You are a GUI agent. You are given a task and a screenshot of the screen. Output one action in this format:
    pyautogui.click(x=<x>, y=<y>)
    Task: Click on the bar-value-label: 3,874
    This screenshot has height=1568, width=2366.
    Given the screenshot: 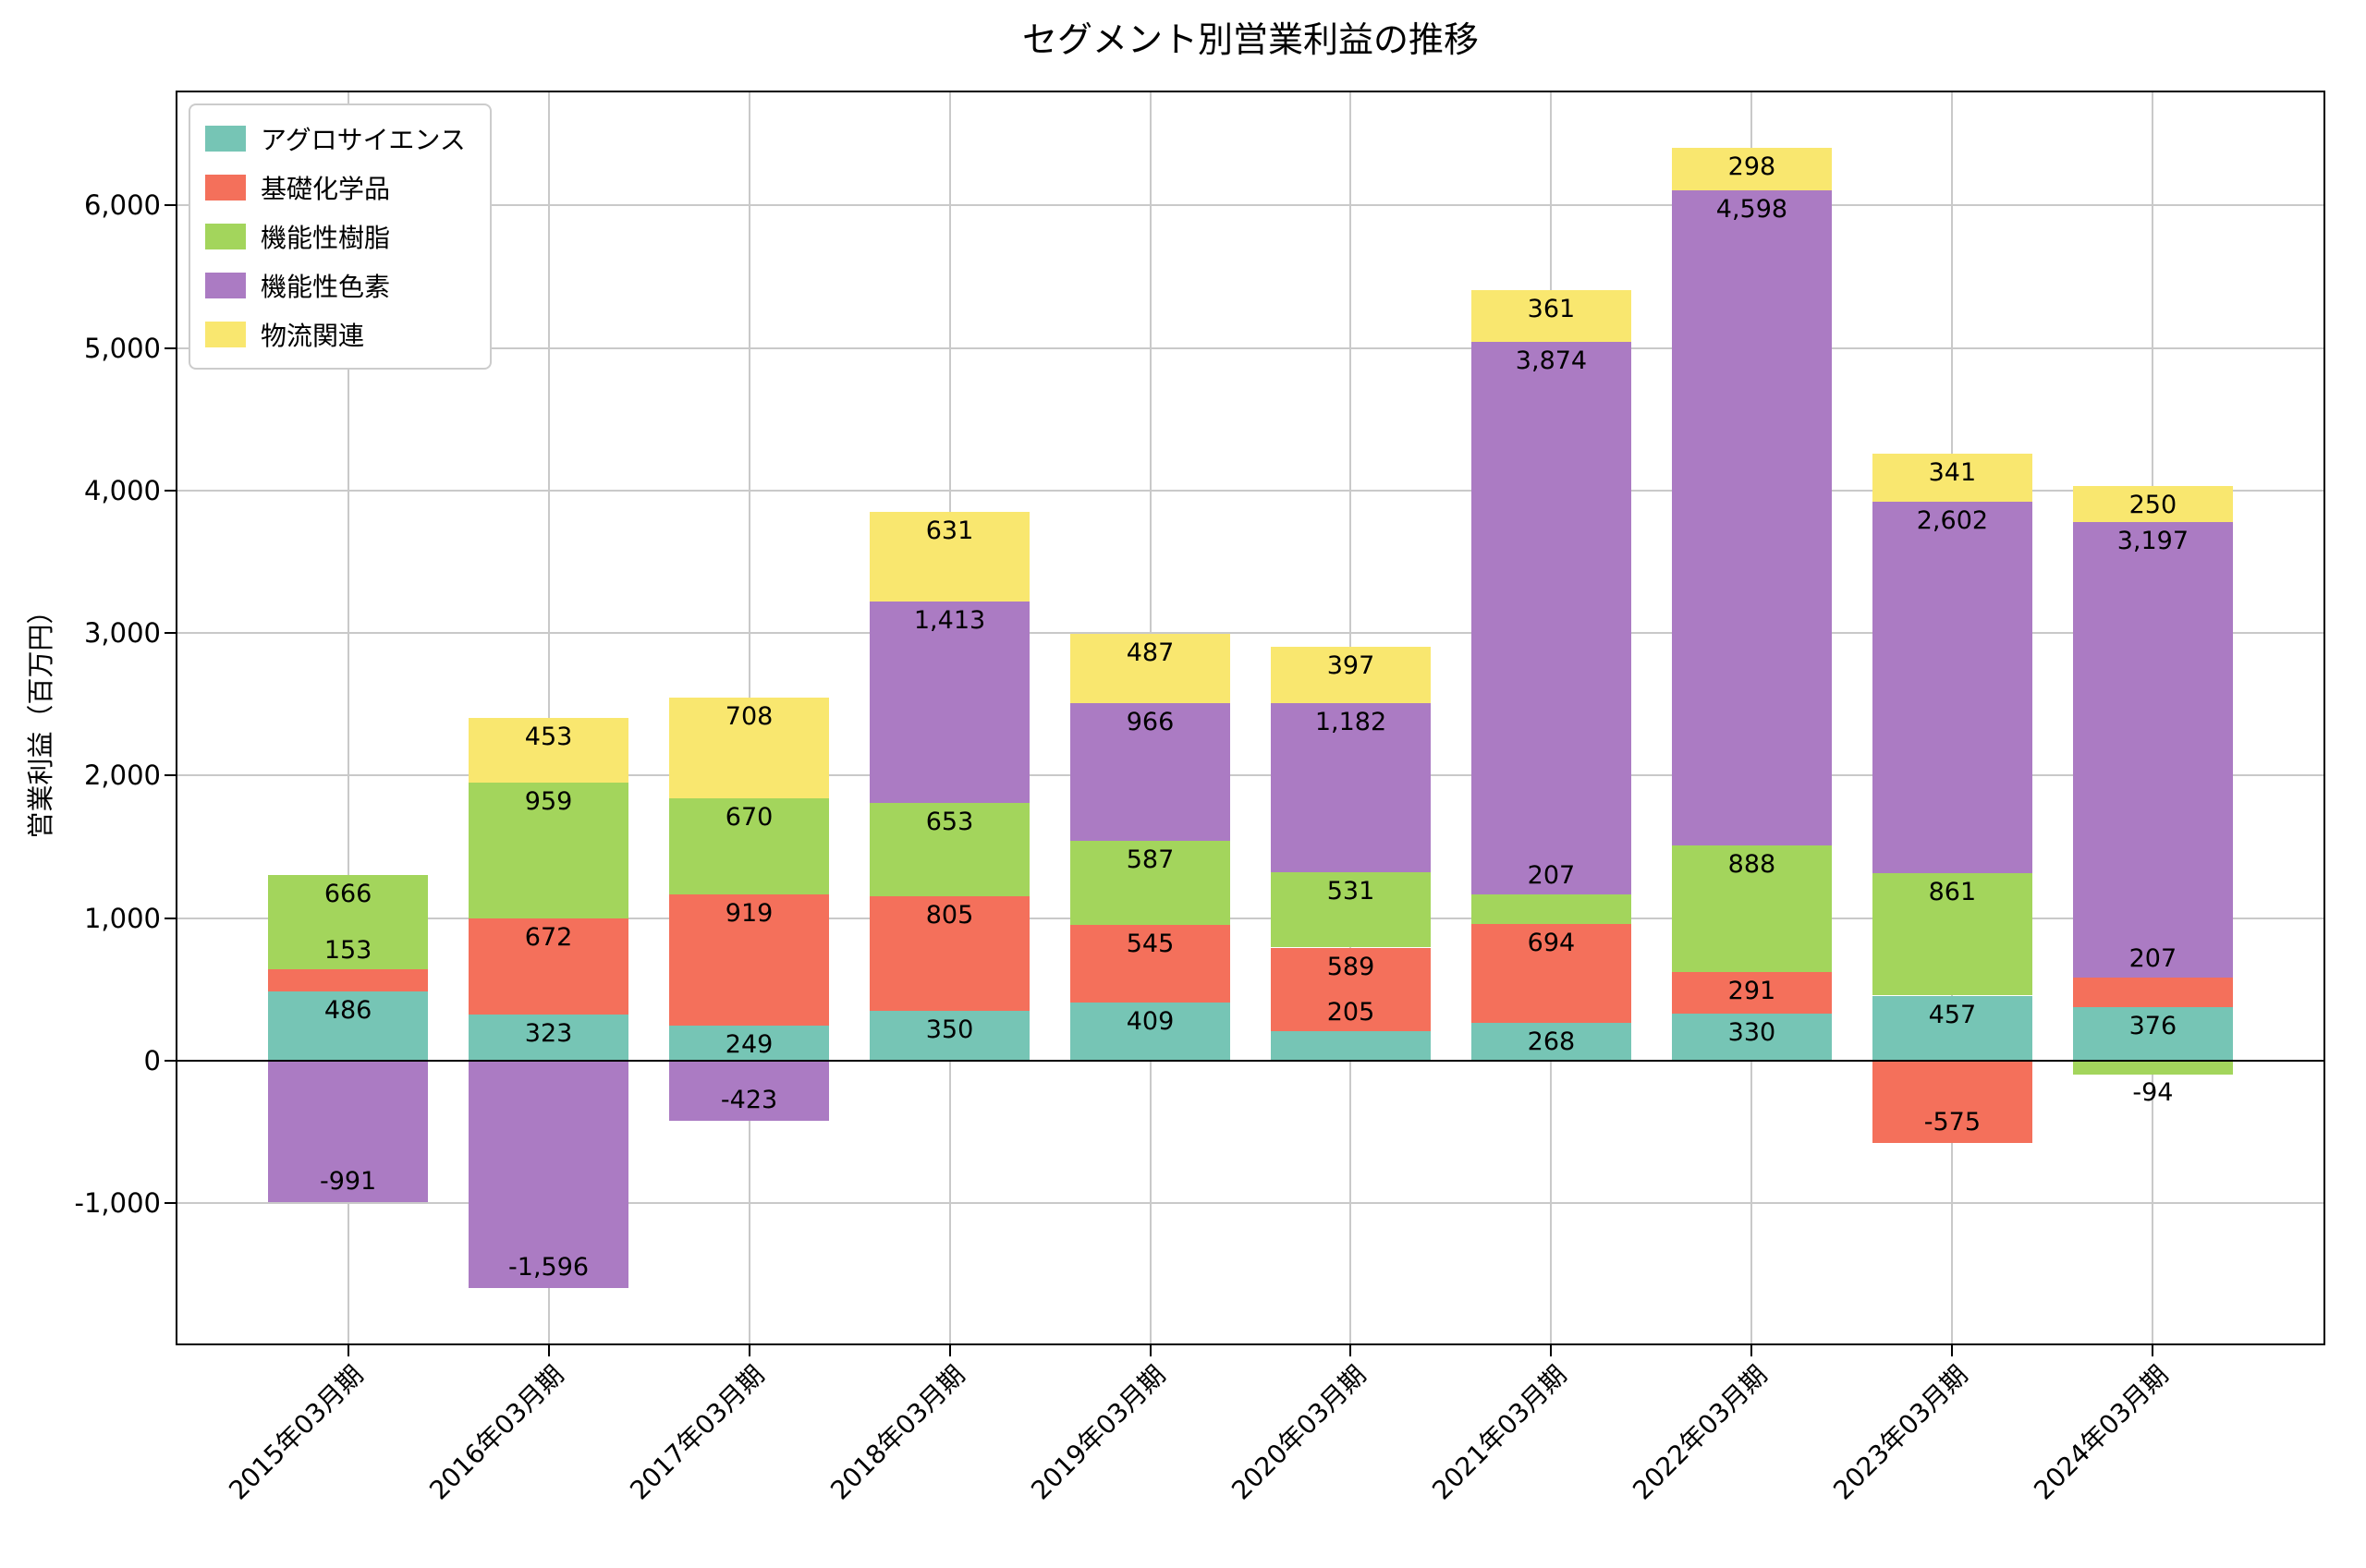 What is the action you would take?
    pyautogui.click(x=1551, y=360)
    